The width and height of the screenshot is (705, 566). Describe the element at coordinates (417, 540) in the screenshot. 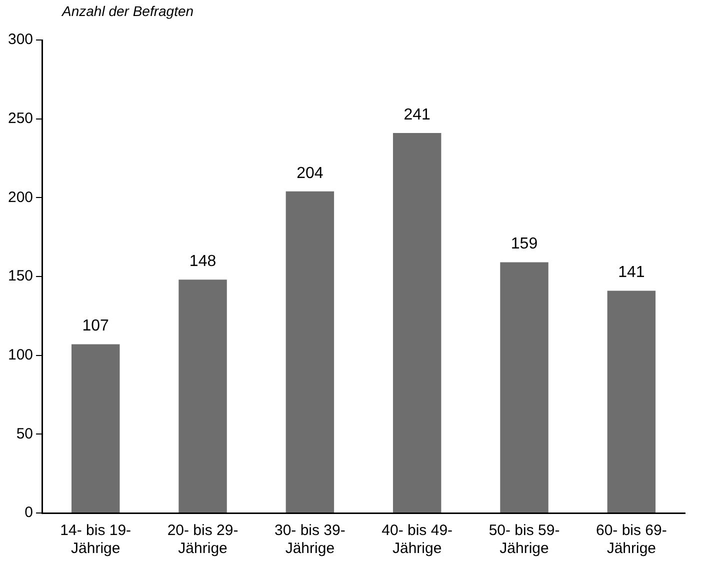

I see `x-tick-label: 40- bis 49- Jährige` at that location.